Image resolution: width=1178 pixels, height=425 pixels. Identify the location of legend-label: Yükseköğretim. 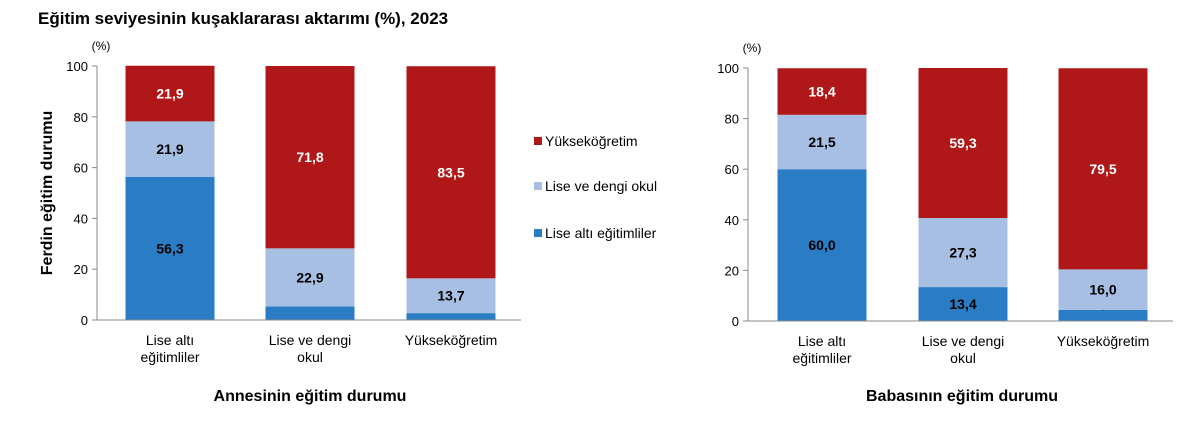
(591, 141).